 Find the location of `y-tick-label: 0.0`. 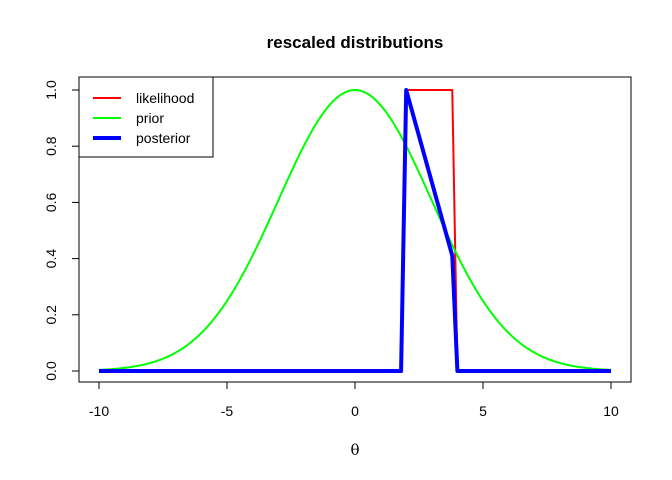

y-tick-label: 0.0 is located at coordinates (51, 371).